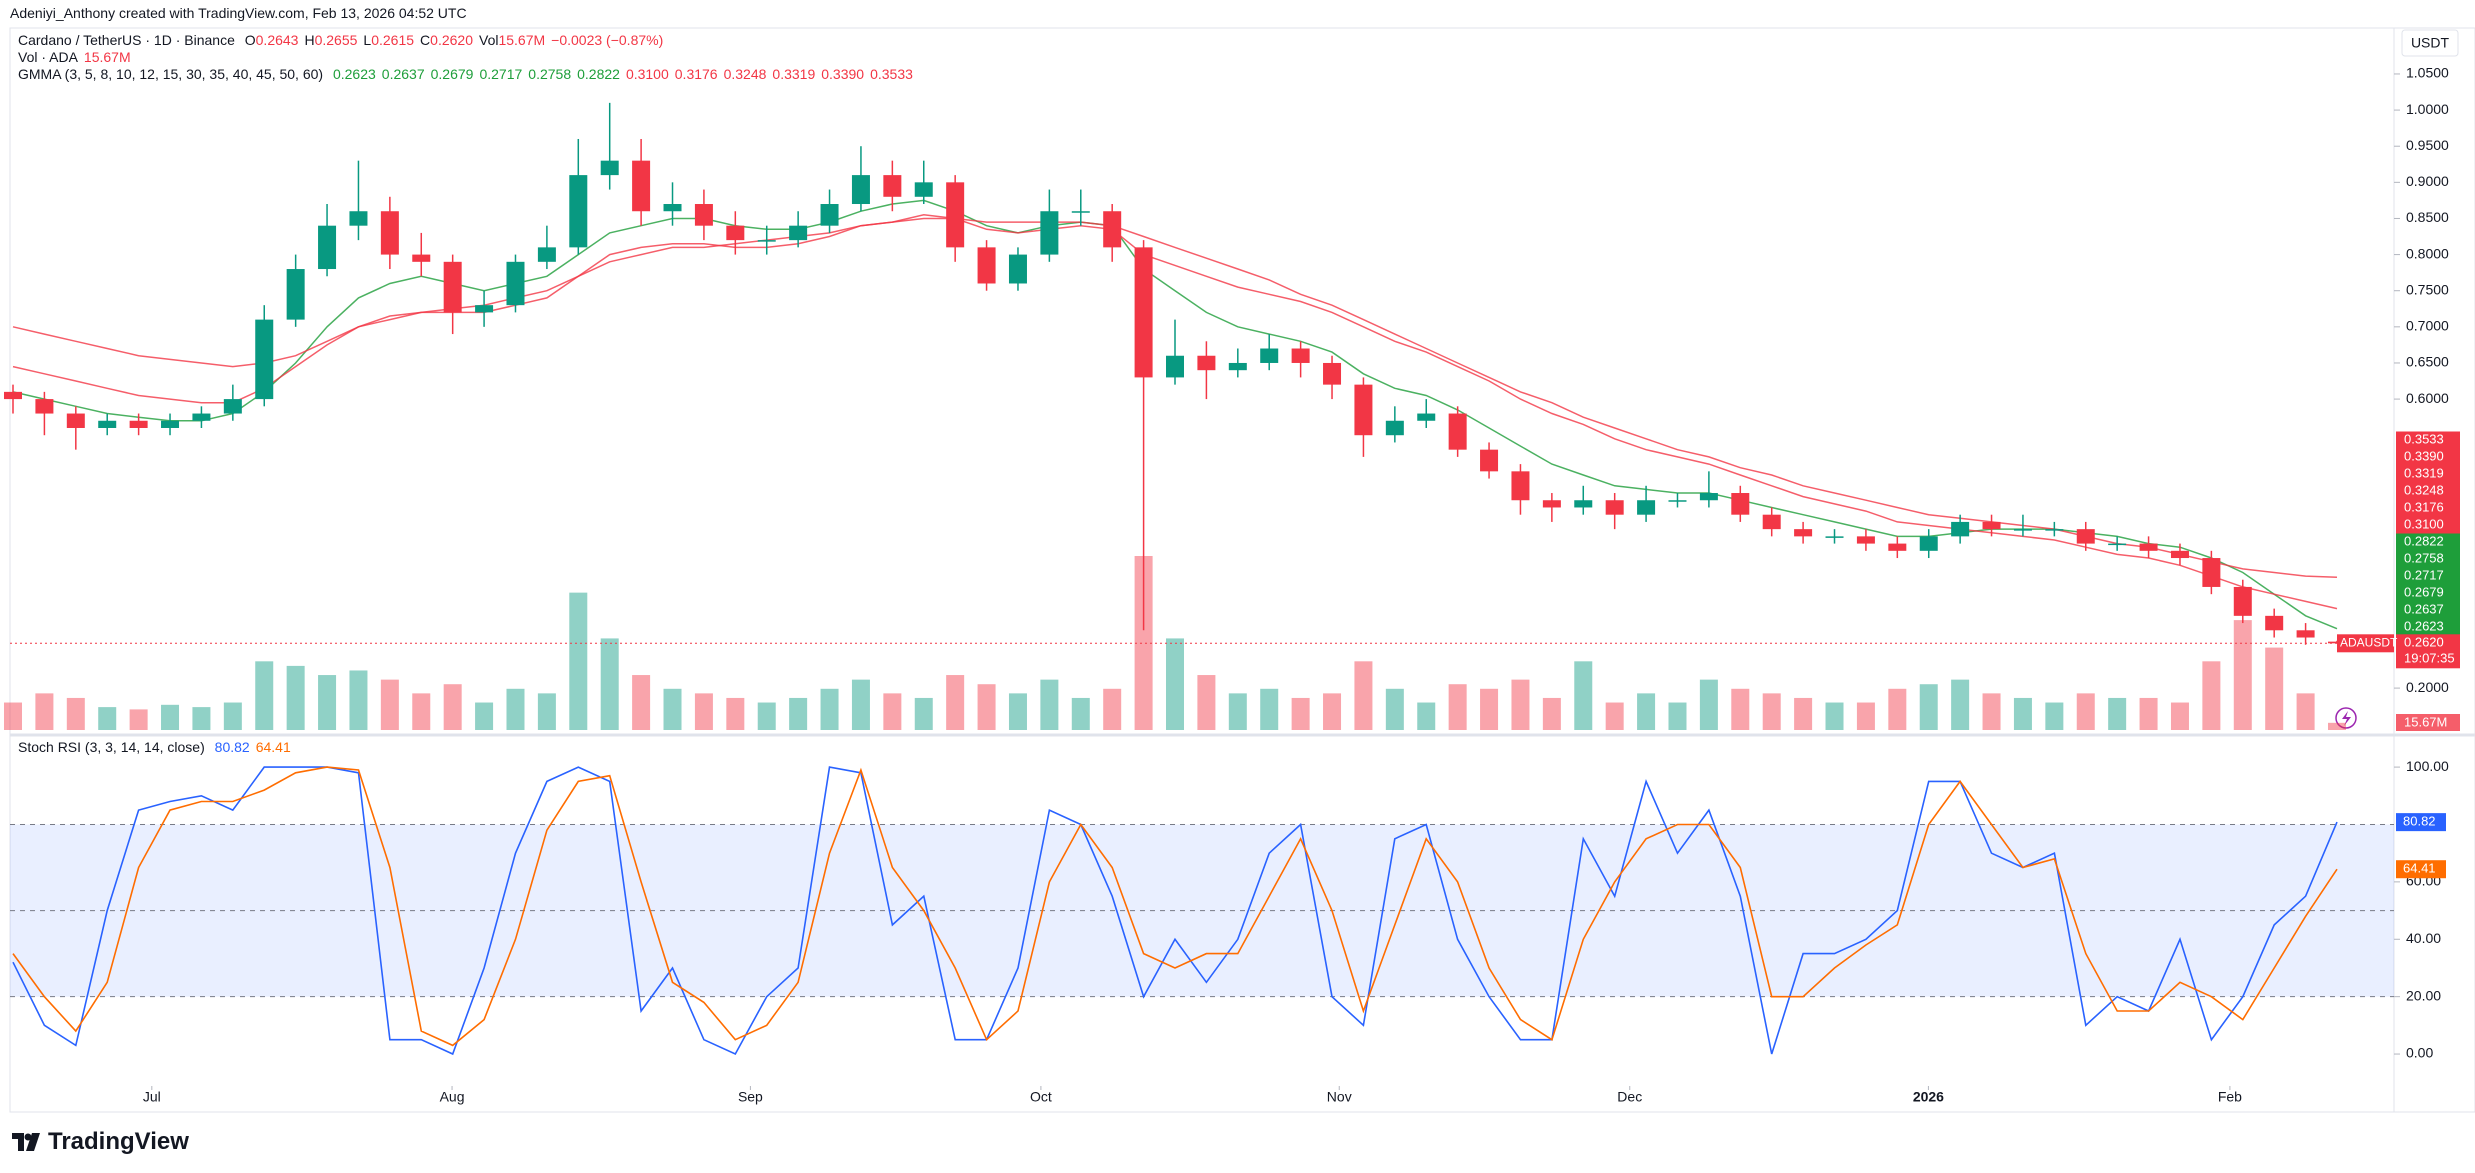  What do you see at coordinates (250, 40) in the screenshot?
I see `ohlc-label: O` at bounding box center [250, 40].